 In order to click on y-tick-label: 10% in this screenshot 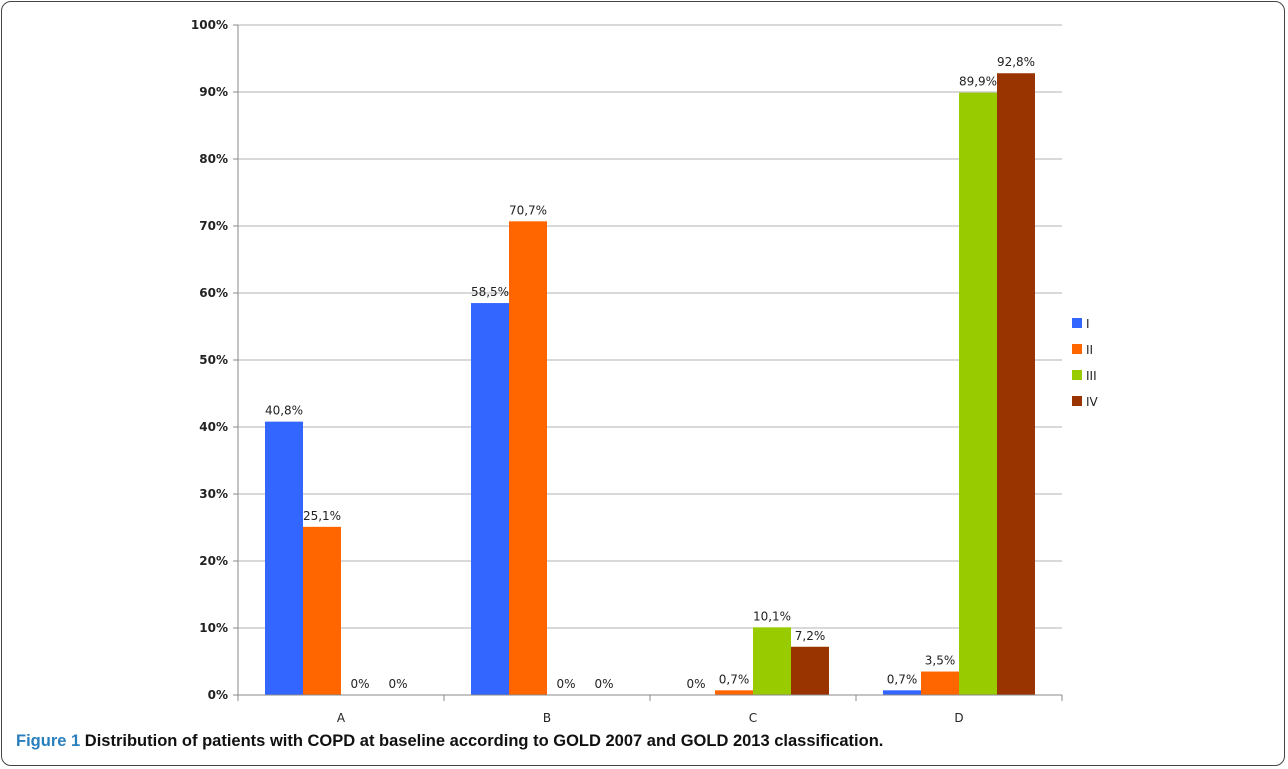, I will do `click(213, 628)`.